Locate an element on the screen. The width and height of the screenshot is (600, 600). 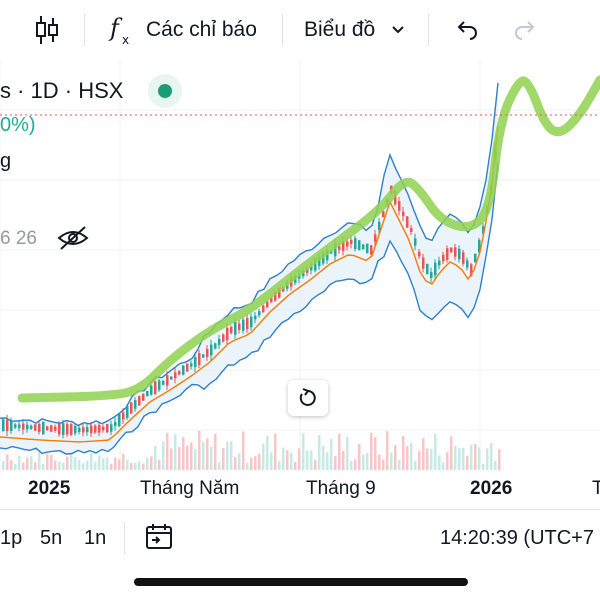
chart-toolbar: f x Các chỉ báo Biểu đồ is located at coordinates (300, 30).